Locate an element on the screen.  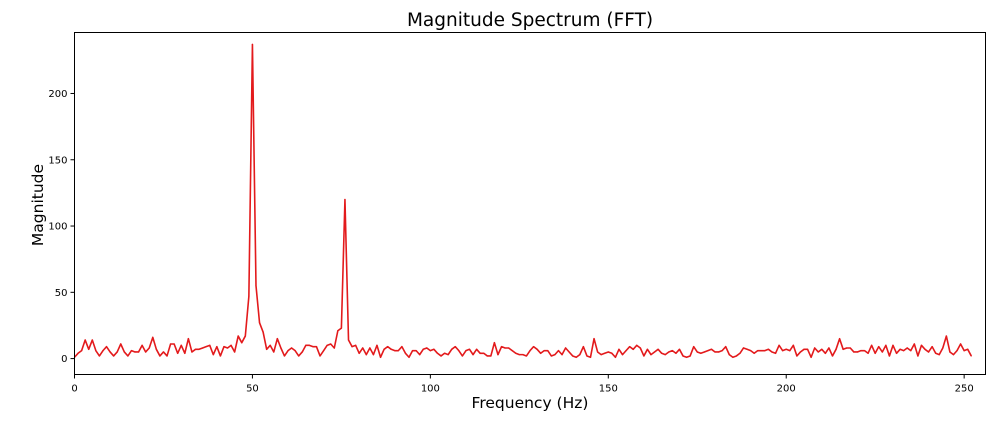
y-tick-label: 200 is located at coordinates (57, 94).